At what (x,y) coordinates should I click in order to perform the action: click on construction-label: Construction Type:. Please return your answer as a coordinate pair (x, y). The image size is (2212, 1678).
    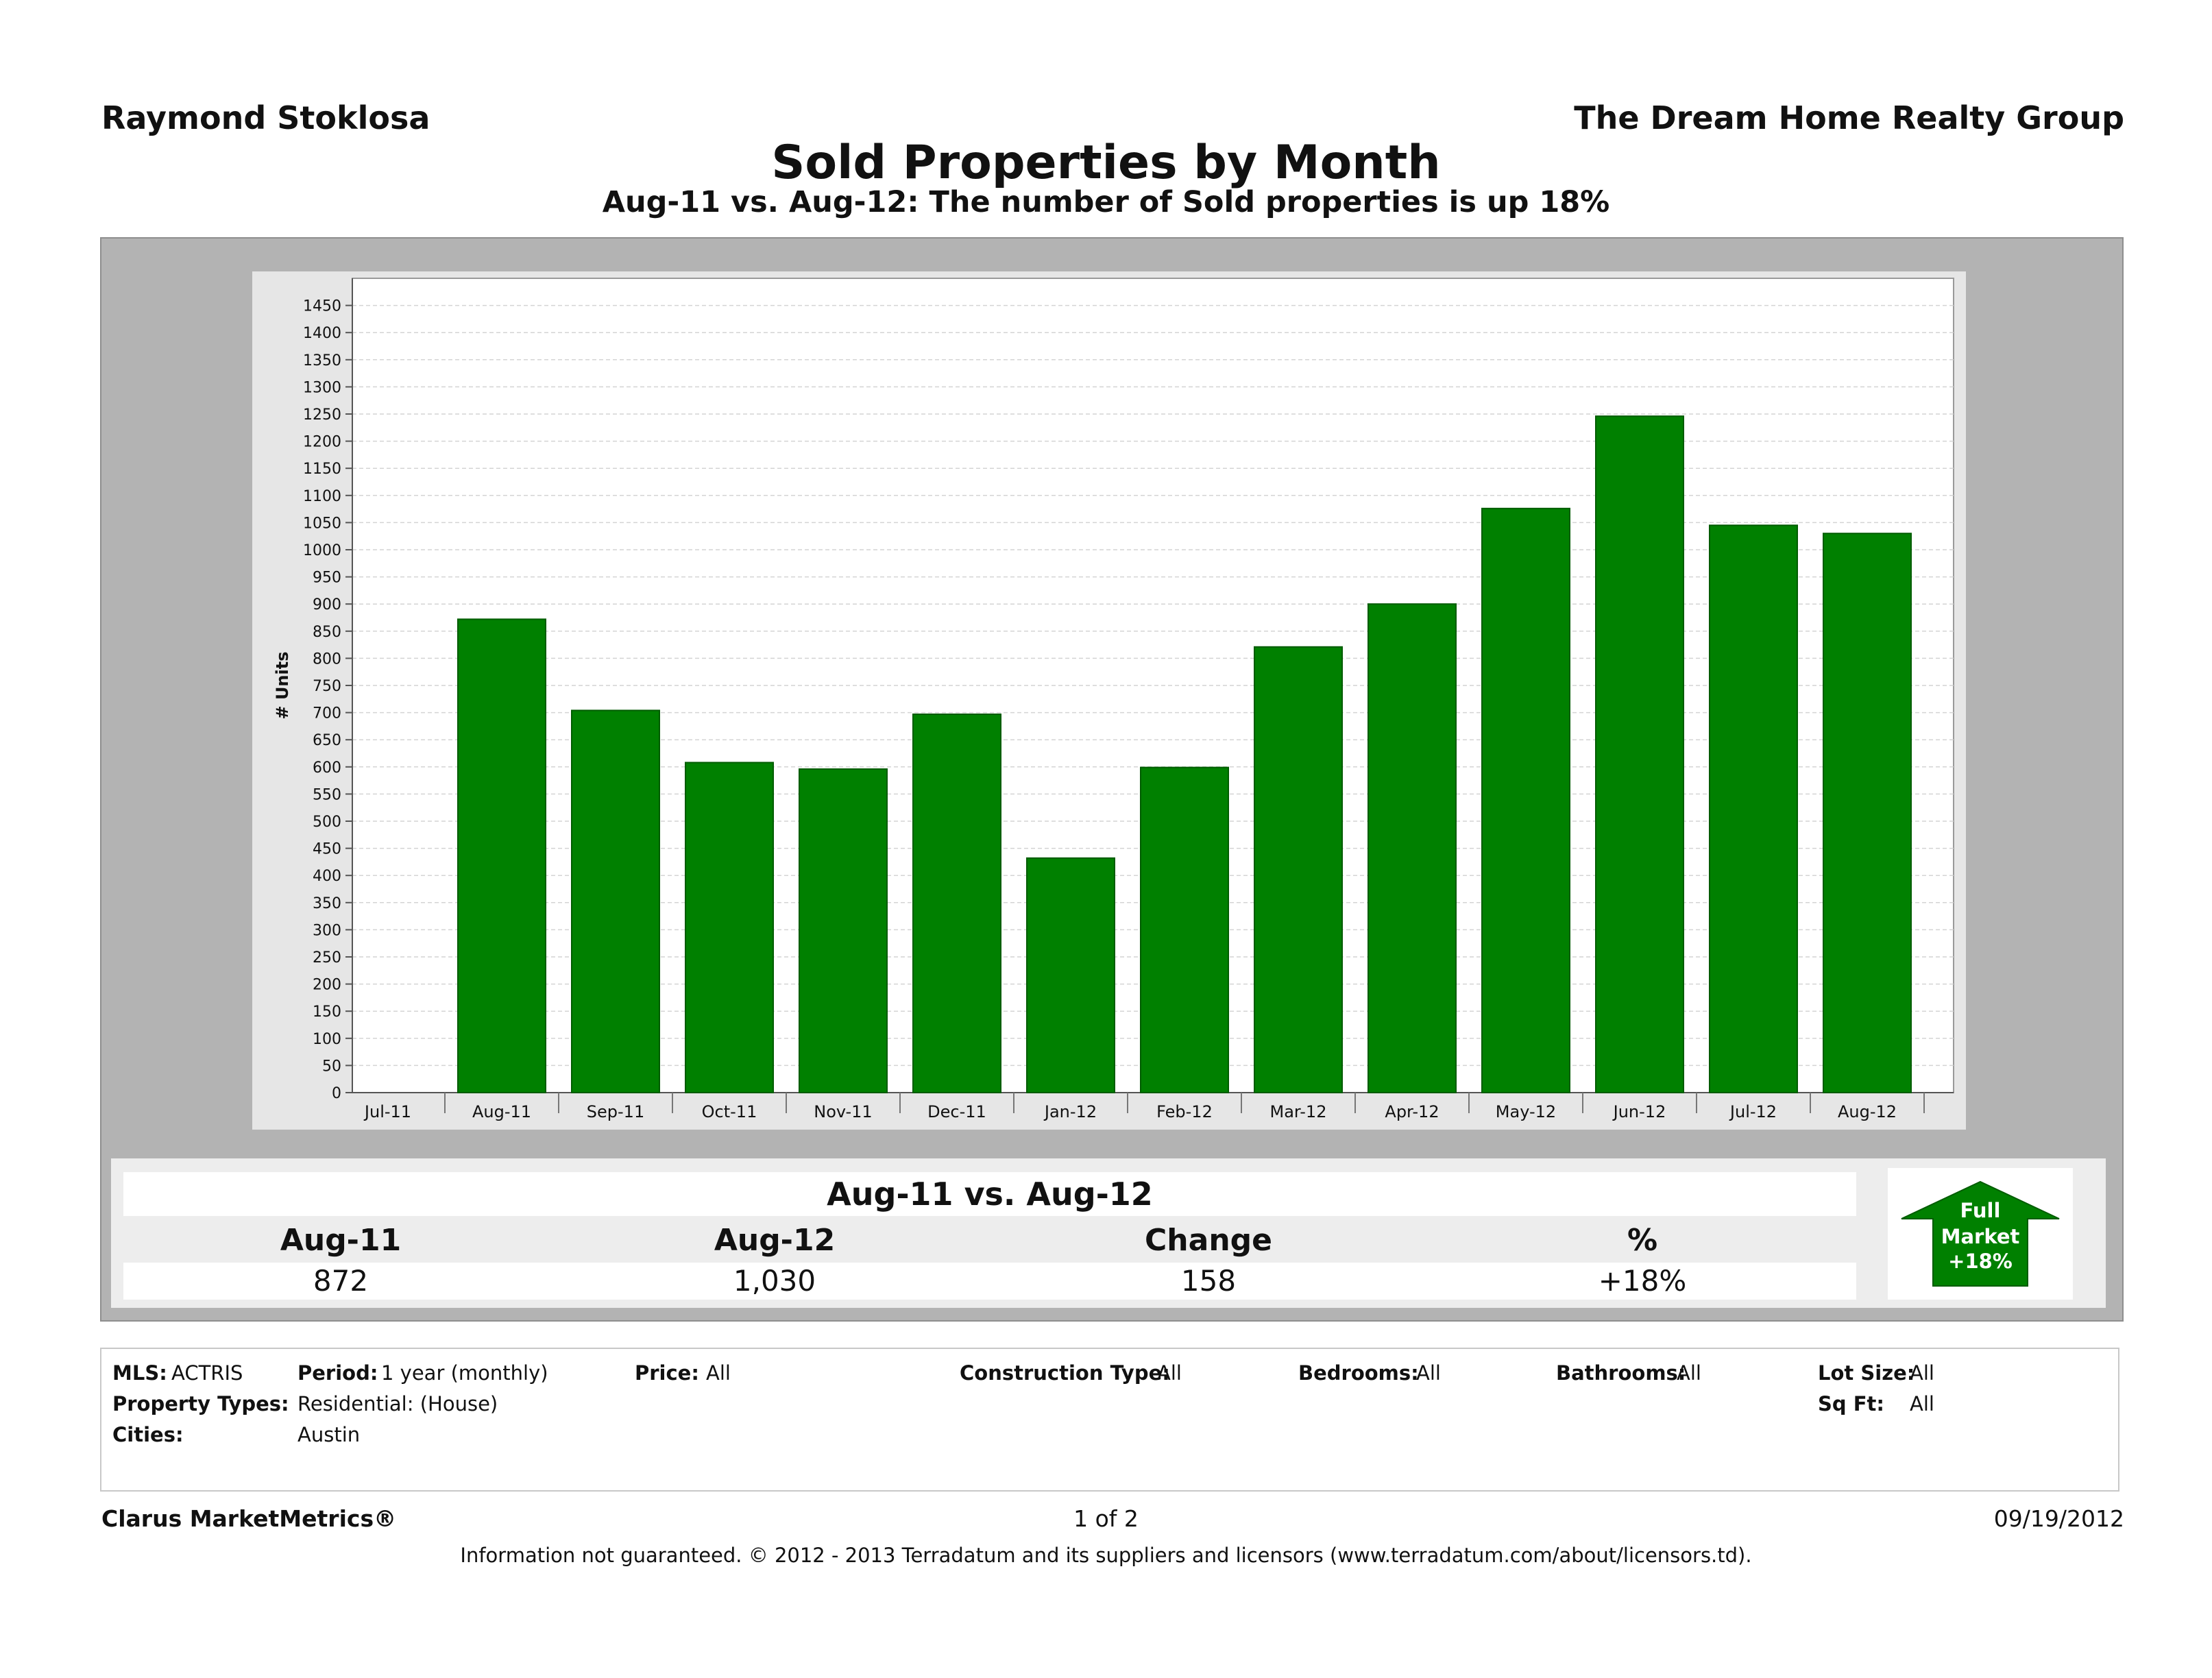
    Looking at the image, I should click on (1065, 1373).